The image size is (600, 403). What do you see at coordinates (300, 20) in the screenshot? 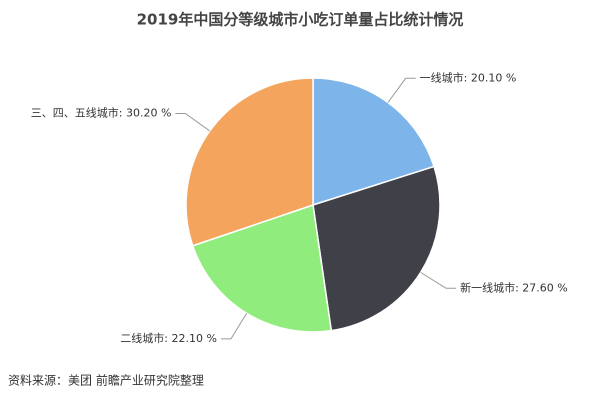
I see `chart-title: 2019年中国分等级城市小吃订单量占比统计情况` at bounding box center [300, 20].